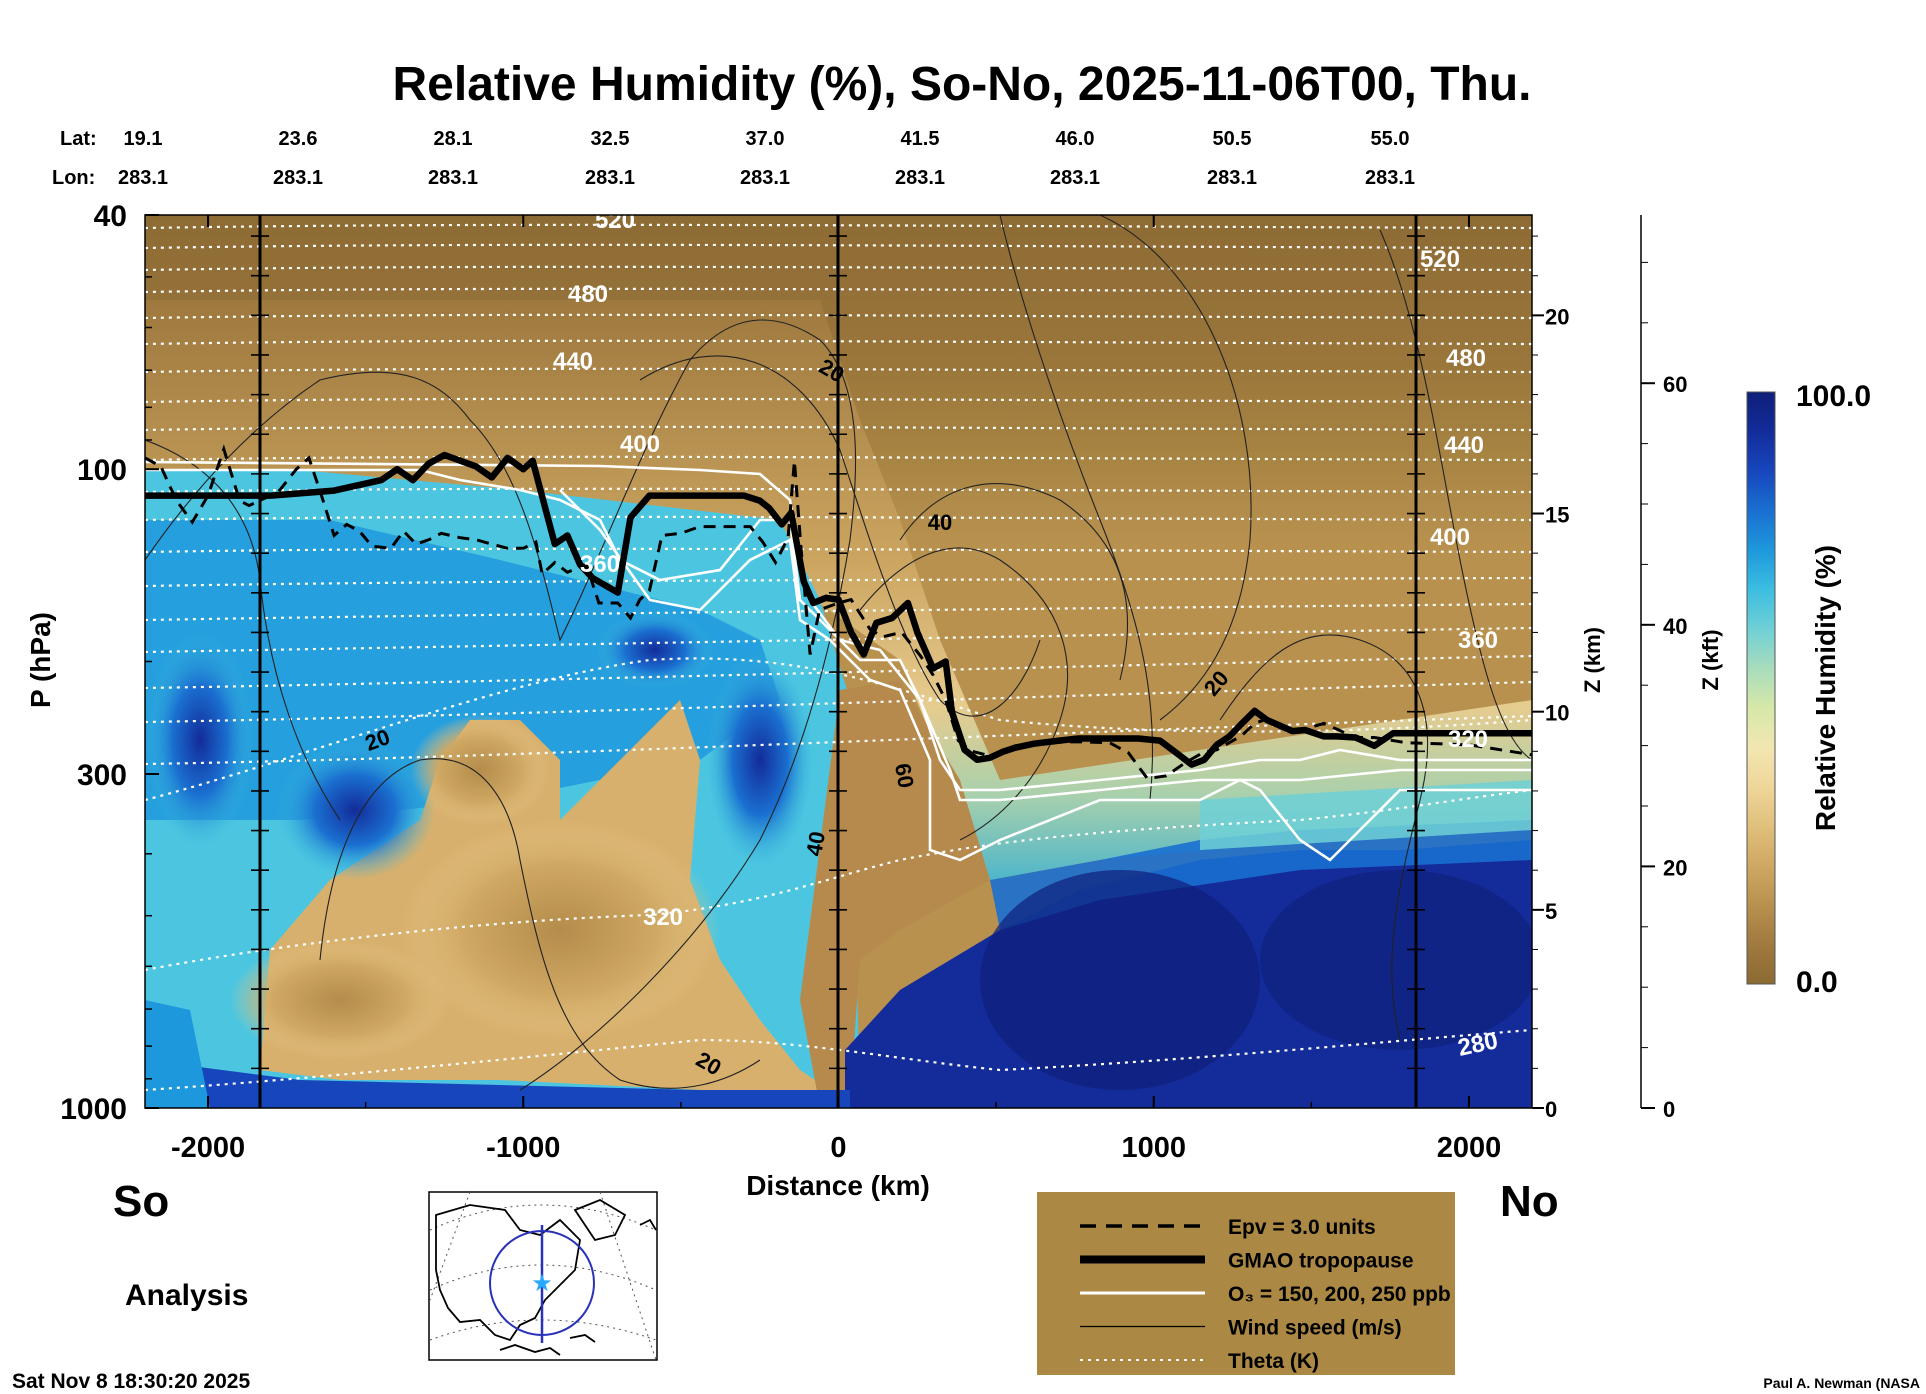  I want to click on map-parallel, so click(543, 1217).